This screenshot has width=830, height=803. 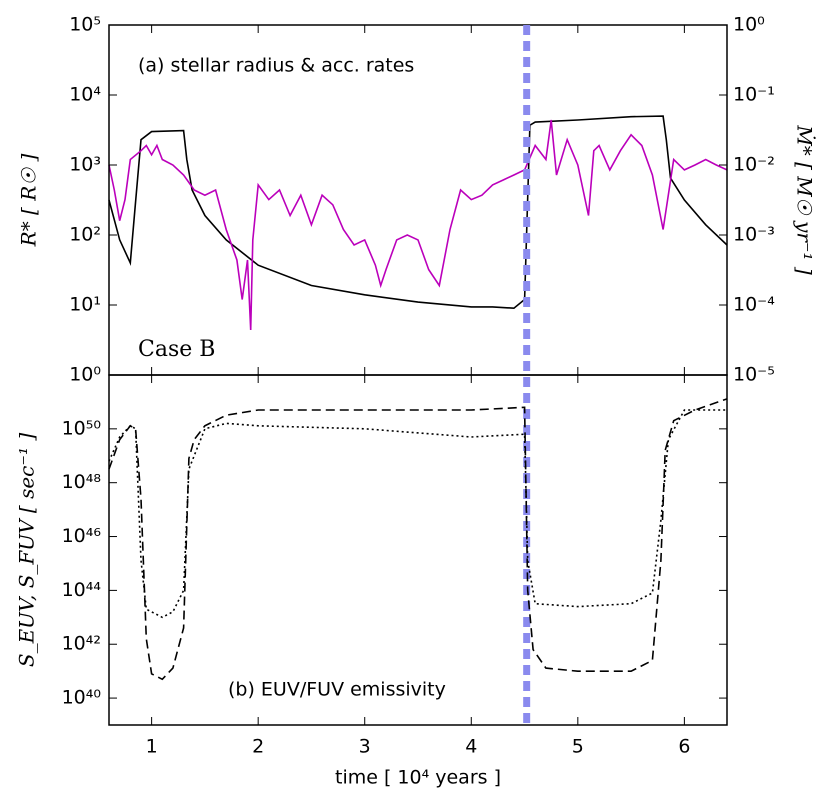 I want to click on y-tick-label: 10³, so click(x=85, y=165).